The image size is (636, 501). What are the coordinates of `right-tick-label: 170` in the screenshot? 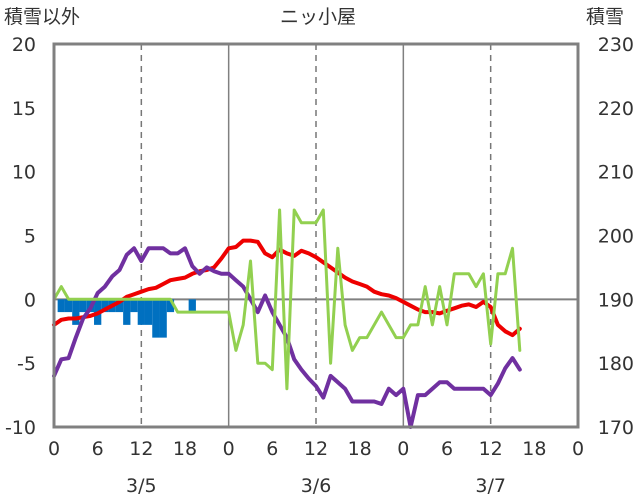 It's located at (616, 428).